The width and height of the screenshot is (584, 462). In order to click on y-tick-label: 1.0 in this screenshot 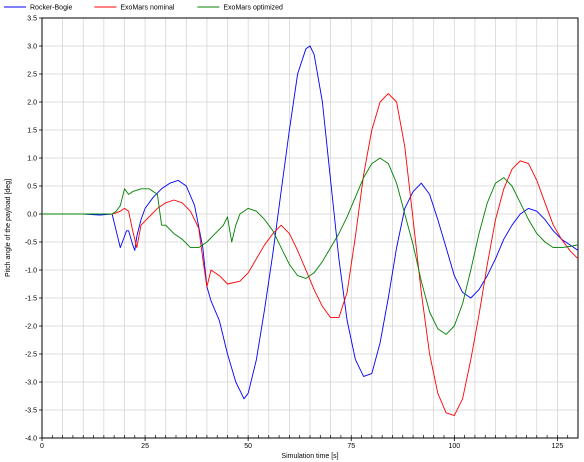, I will do `click(32, 159)`.